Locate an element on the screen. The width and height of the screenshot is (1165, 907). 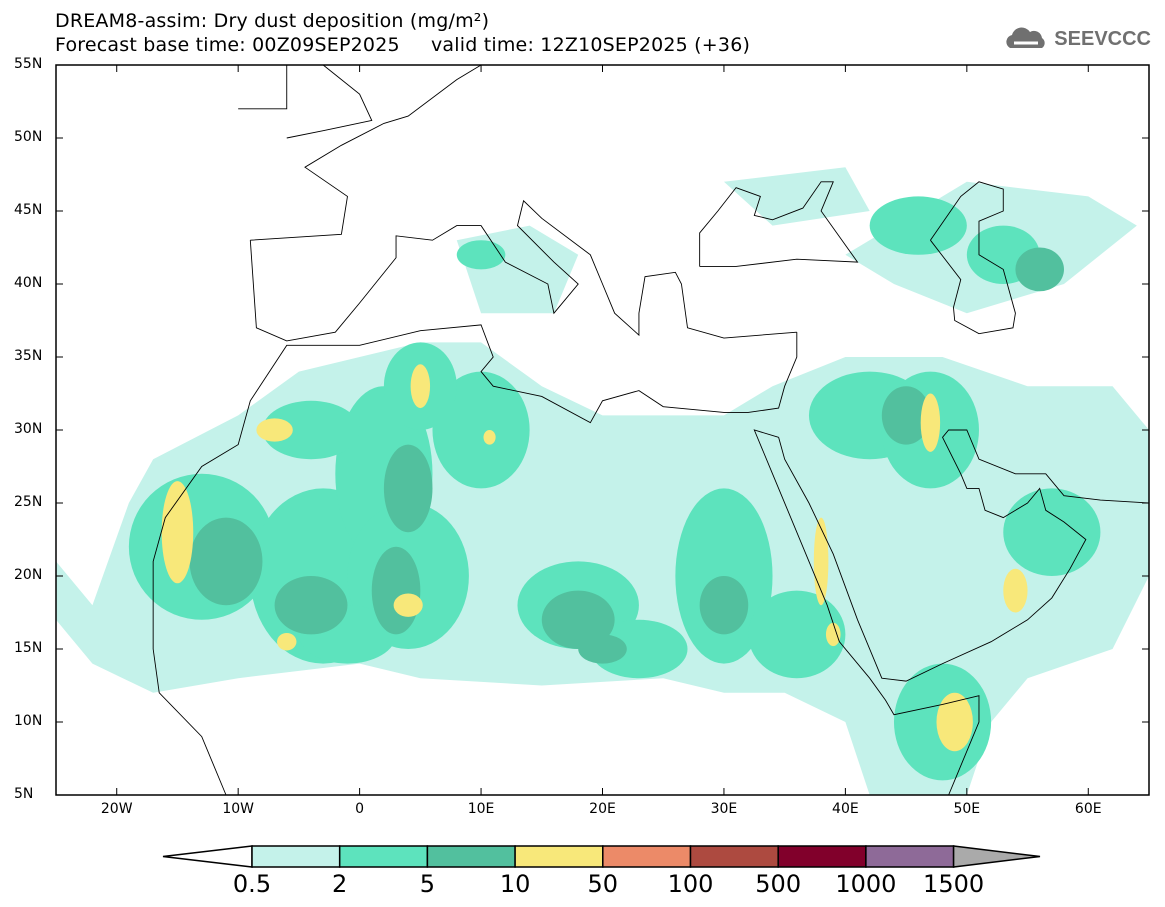
lat-label: 15N is located at coordinates (28, 648).